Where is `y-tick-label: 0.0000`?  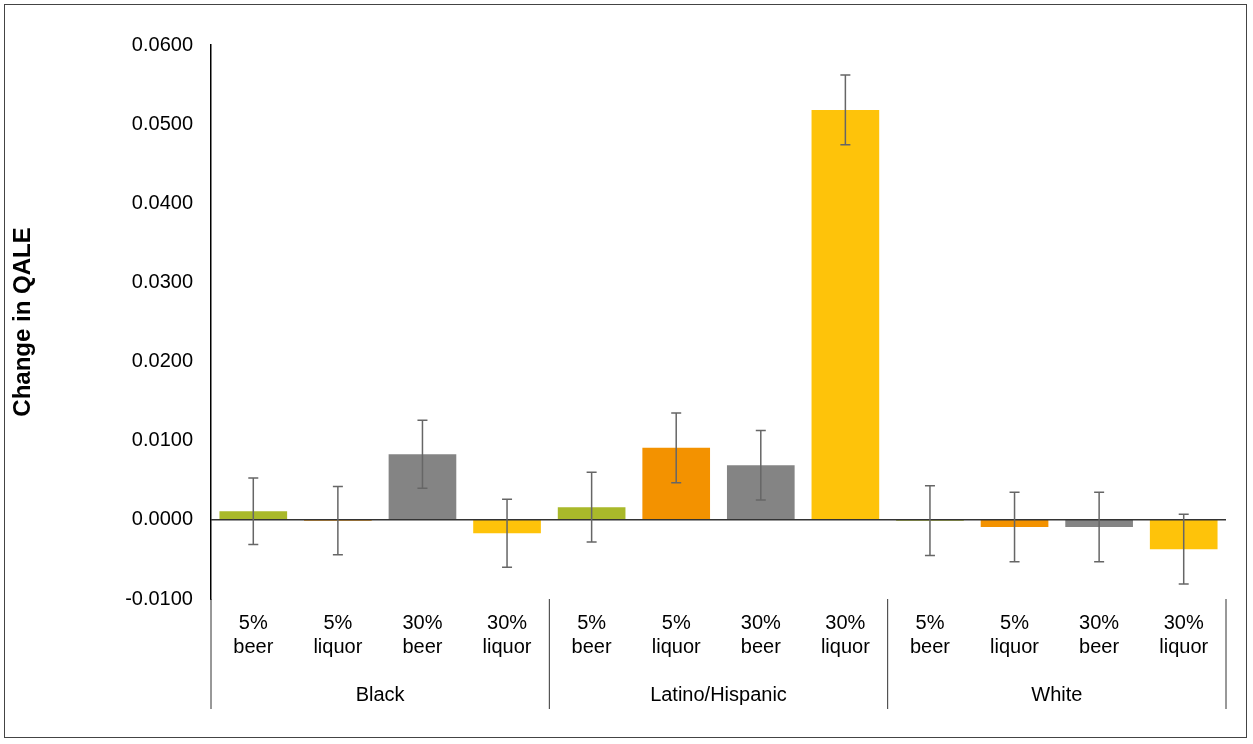 y-tick-label: 0.0000 is located at coordinates (162, 518).